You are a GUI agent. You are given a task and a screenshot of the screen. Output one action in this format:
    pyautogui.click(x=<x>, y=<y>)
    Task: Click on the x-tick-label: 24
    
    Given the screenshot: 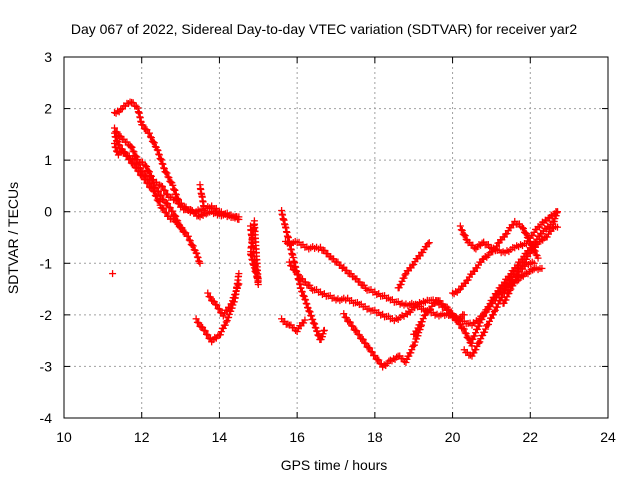 What is the action you would take?
    pyautogui.click(x=608, y=437)
    